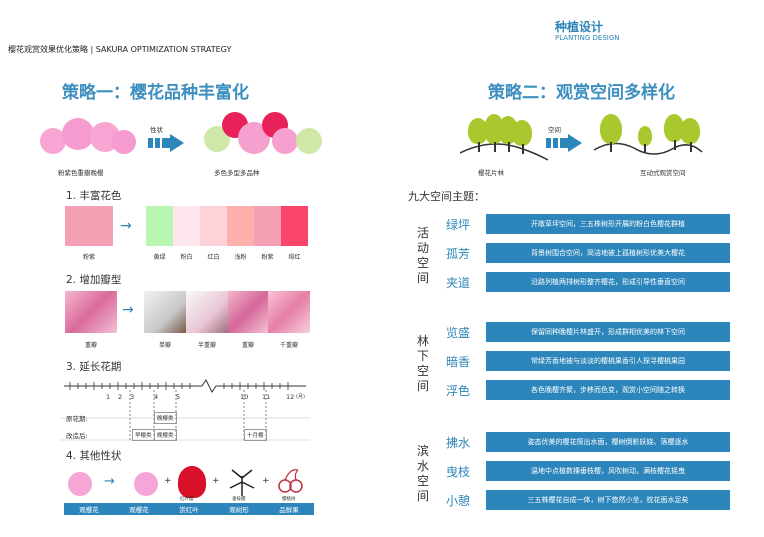 This screenshot has width=764, height=537. What do you see at coordinates (90, 345) in the screenshot?
I see `base-petal-label: 重瓣` at bounding box center [90, 345].